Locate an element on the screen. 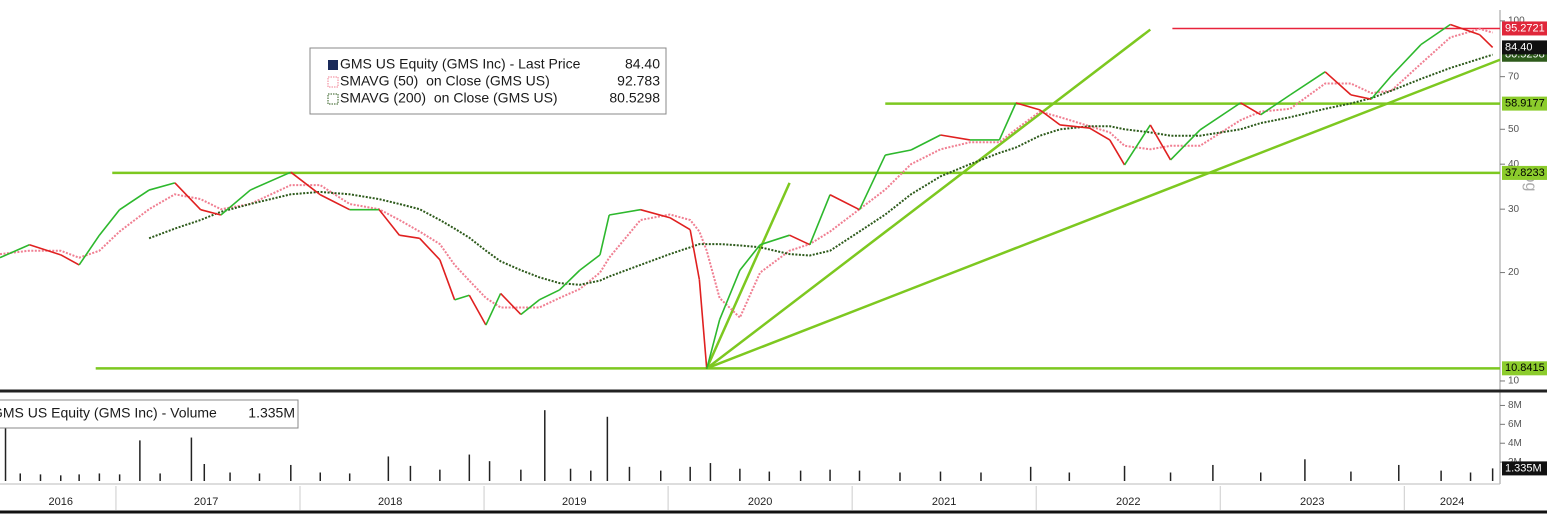 This screenshot has height=514, width=1547. legend-box is located at coordinates (488, 81).